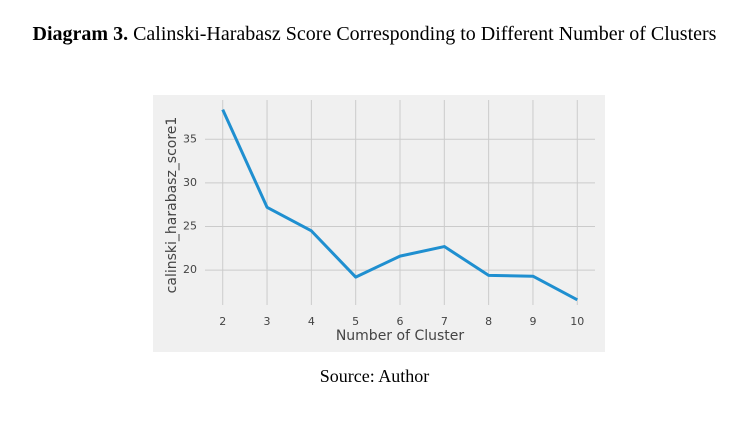  I want to click on y-tick-label: 35, so click(190, 138).